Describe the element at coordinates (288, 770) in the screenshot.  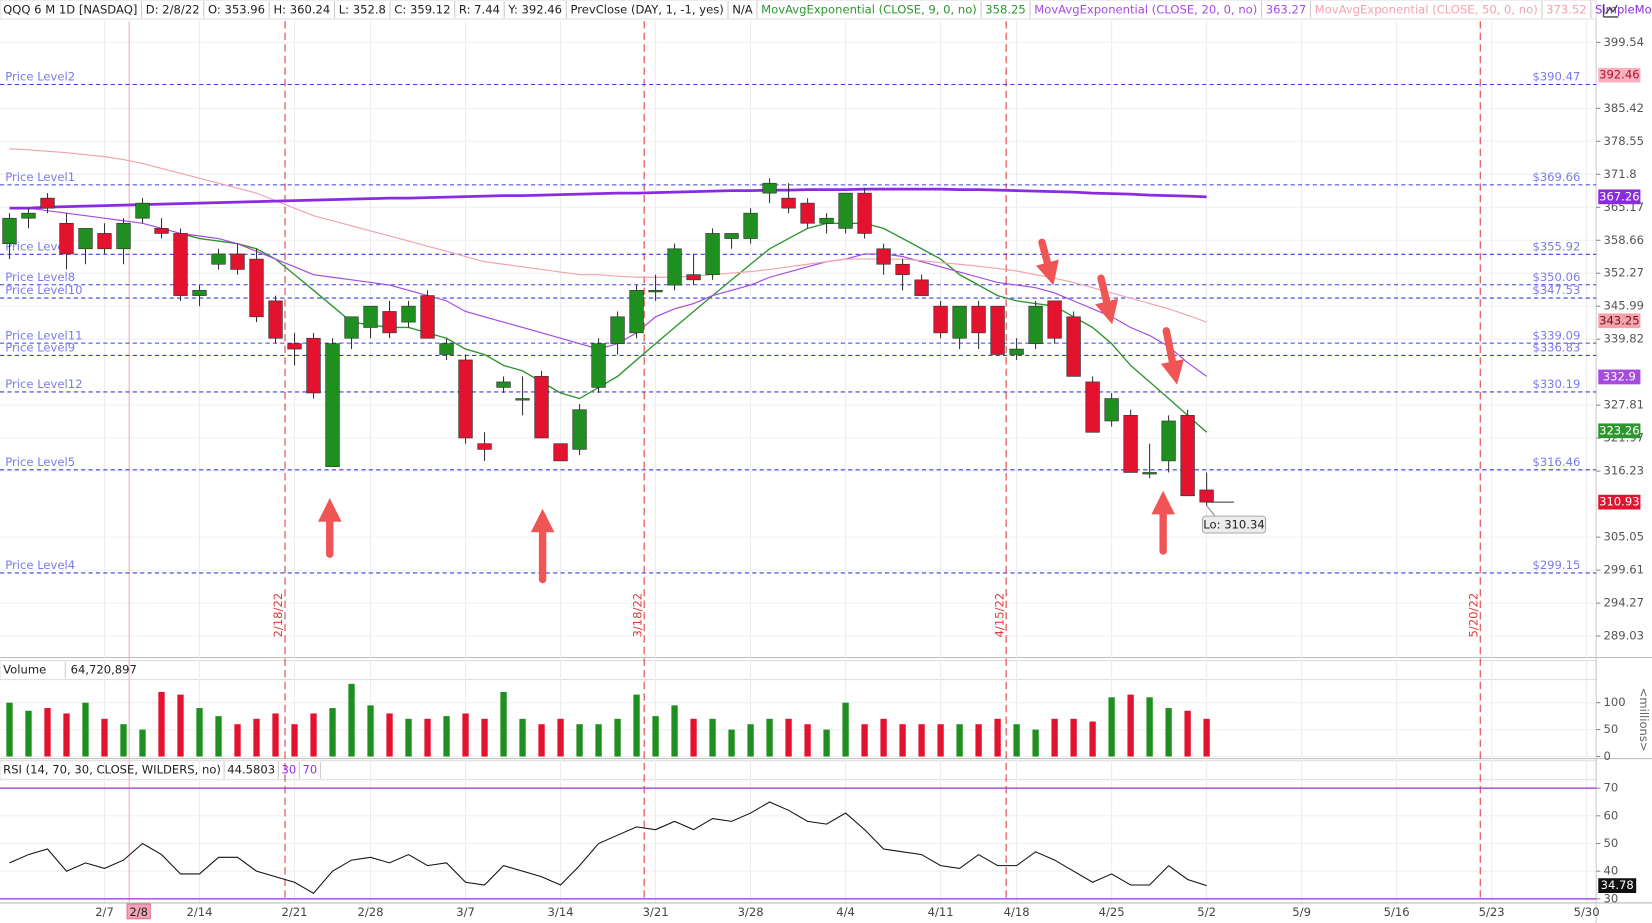
I see `pane-title: 30` at that location.